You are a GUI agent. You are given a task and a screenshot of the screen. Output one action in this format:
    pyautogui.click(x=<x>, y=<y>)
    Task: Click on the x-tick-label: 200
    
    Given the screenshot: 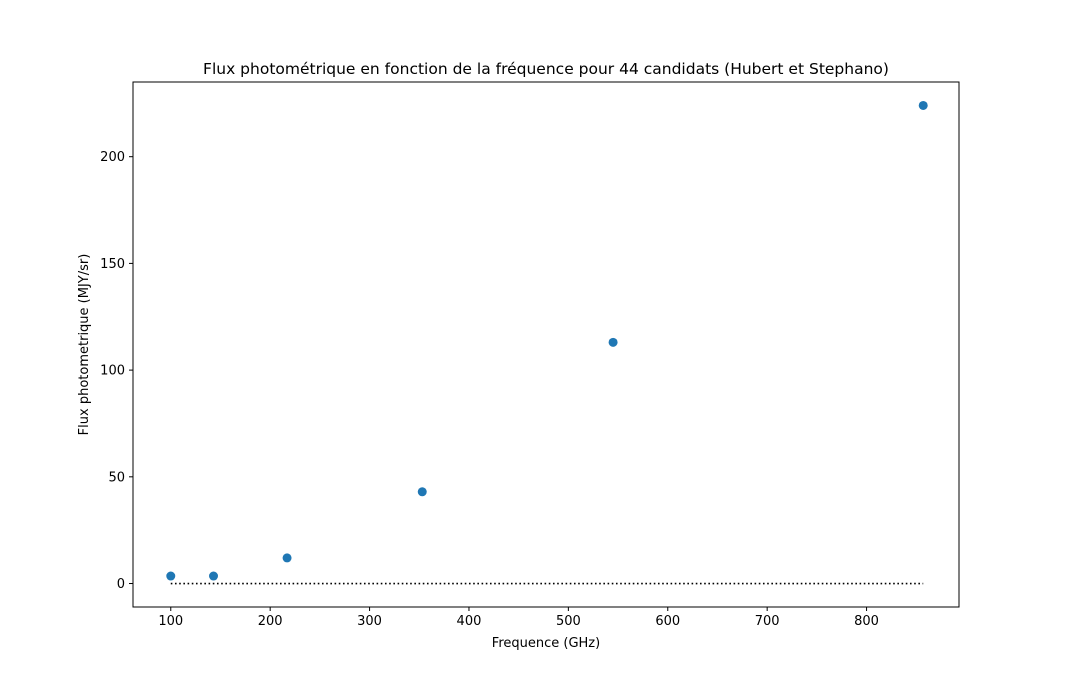 What is the action you would take?
    pyautogui.click(x=270, y=621)
    